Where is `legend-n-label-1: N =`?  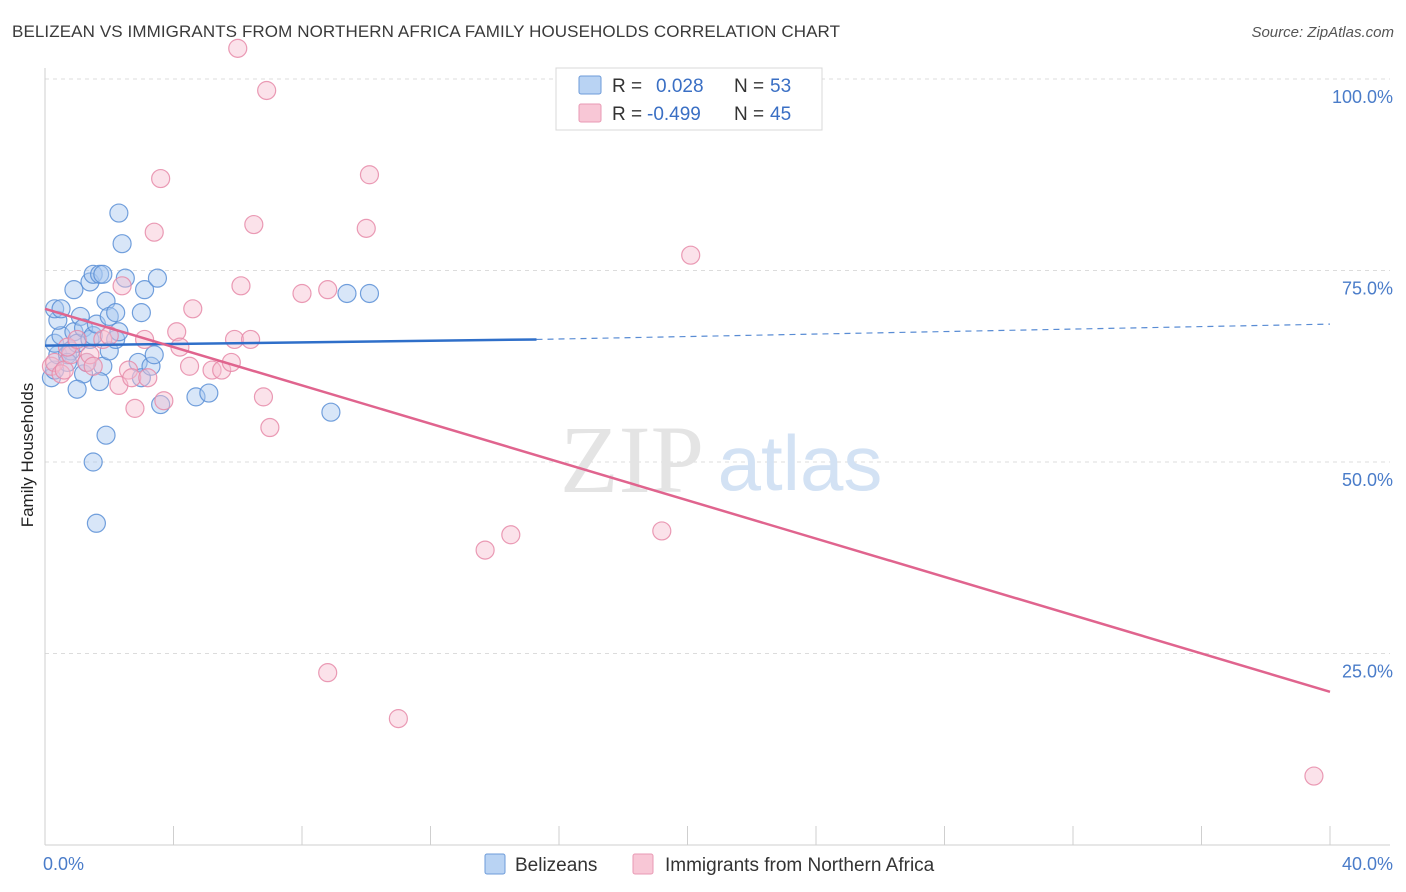 legend-n-label-1: N = is located at coordinates (749, 86).